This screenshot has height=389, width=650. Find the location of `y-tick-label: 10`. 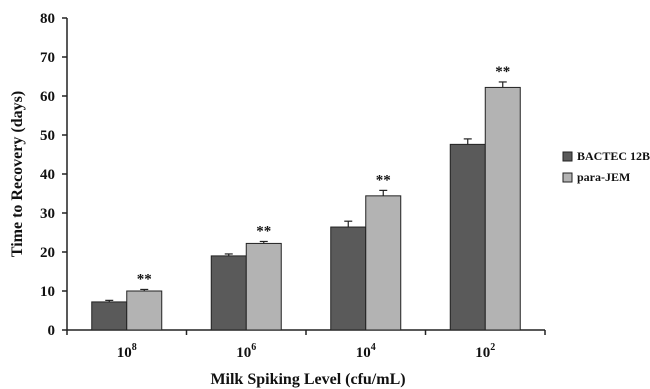

y-tick-label: 10 is located at coordinates (47, 292).